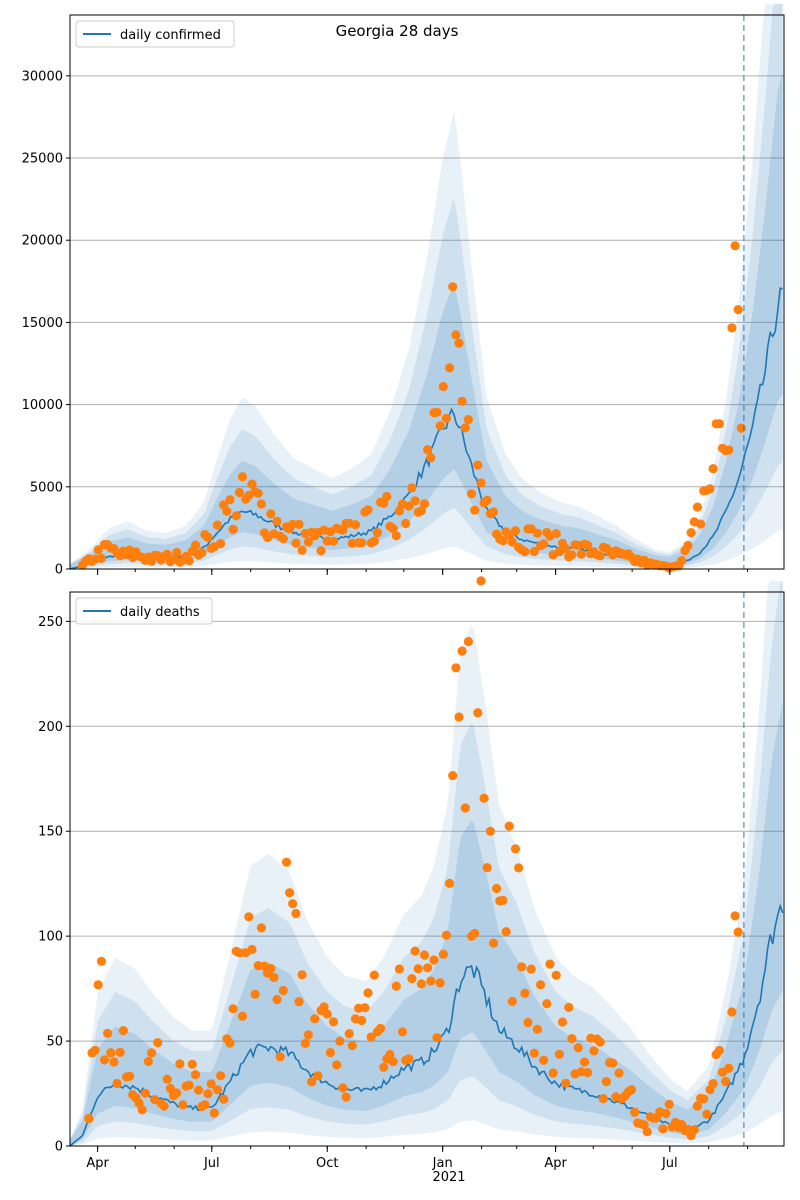  What do you see at coordinates (669, 1163) in the screenshot?
I see `x-tick-label: Jul` at bounding box center [669, 1163].